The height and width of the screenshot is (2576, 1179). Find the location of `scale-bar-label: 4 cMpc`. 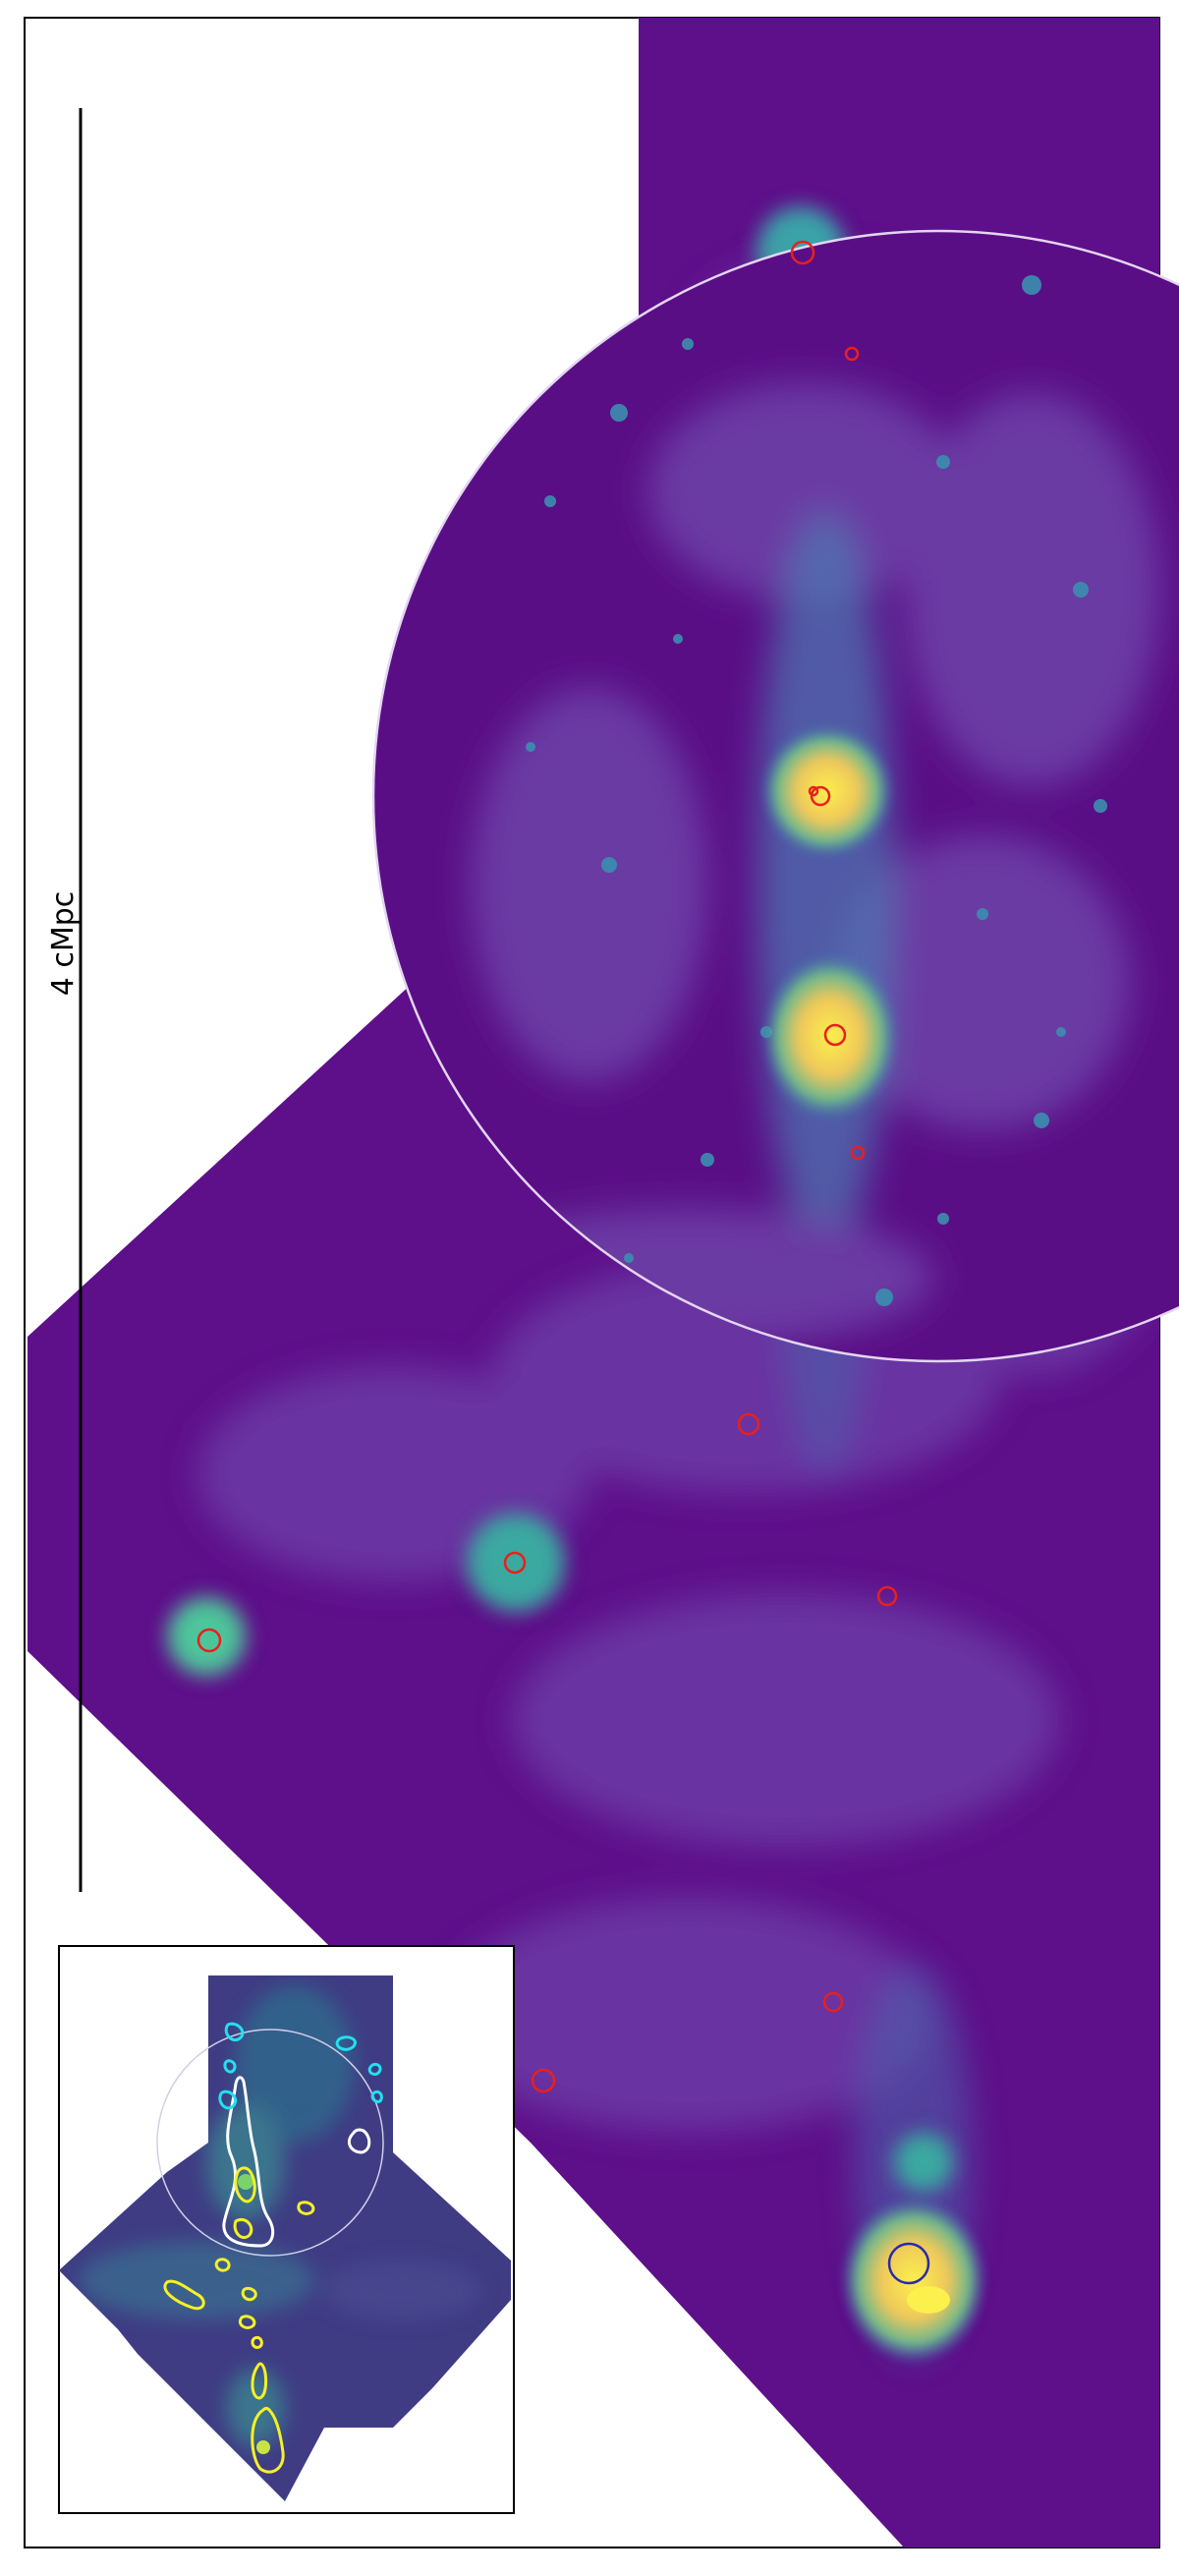

scale-bar-label: 4 cMpc is located at coordinates (64, 944).